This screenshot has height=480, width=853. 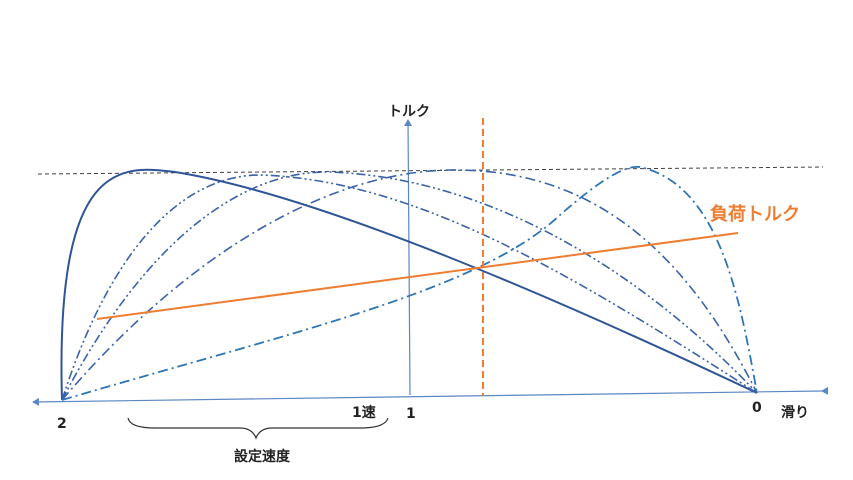 I want to click on slip-axis, so click(x=430, y=396).